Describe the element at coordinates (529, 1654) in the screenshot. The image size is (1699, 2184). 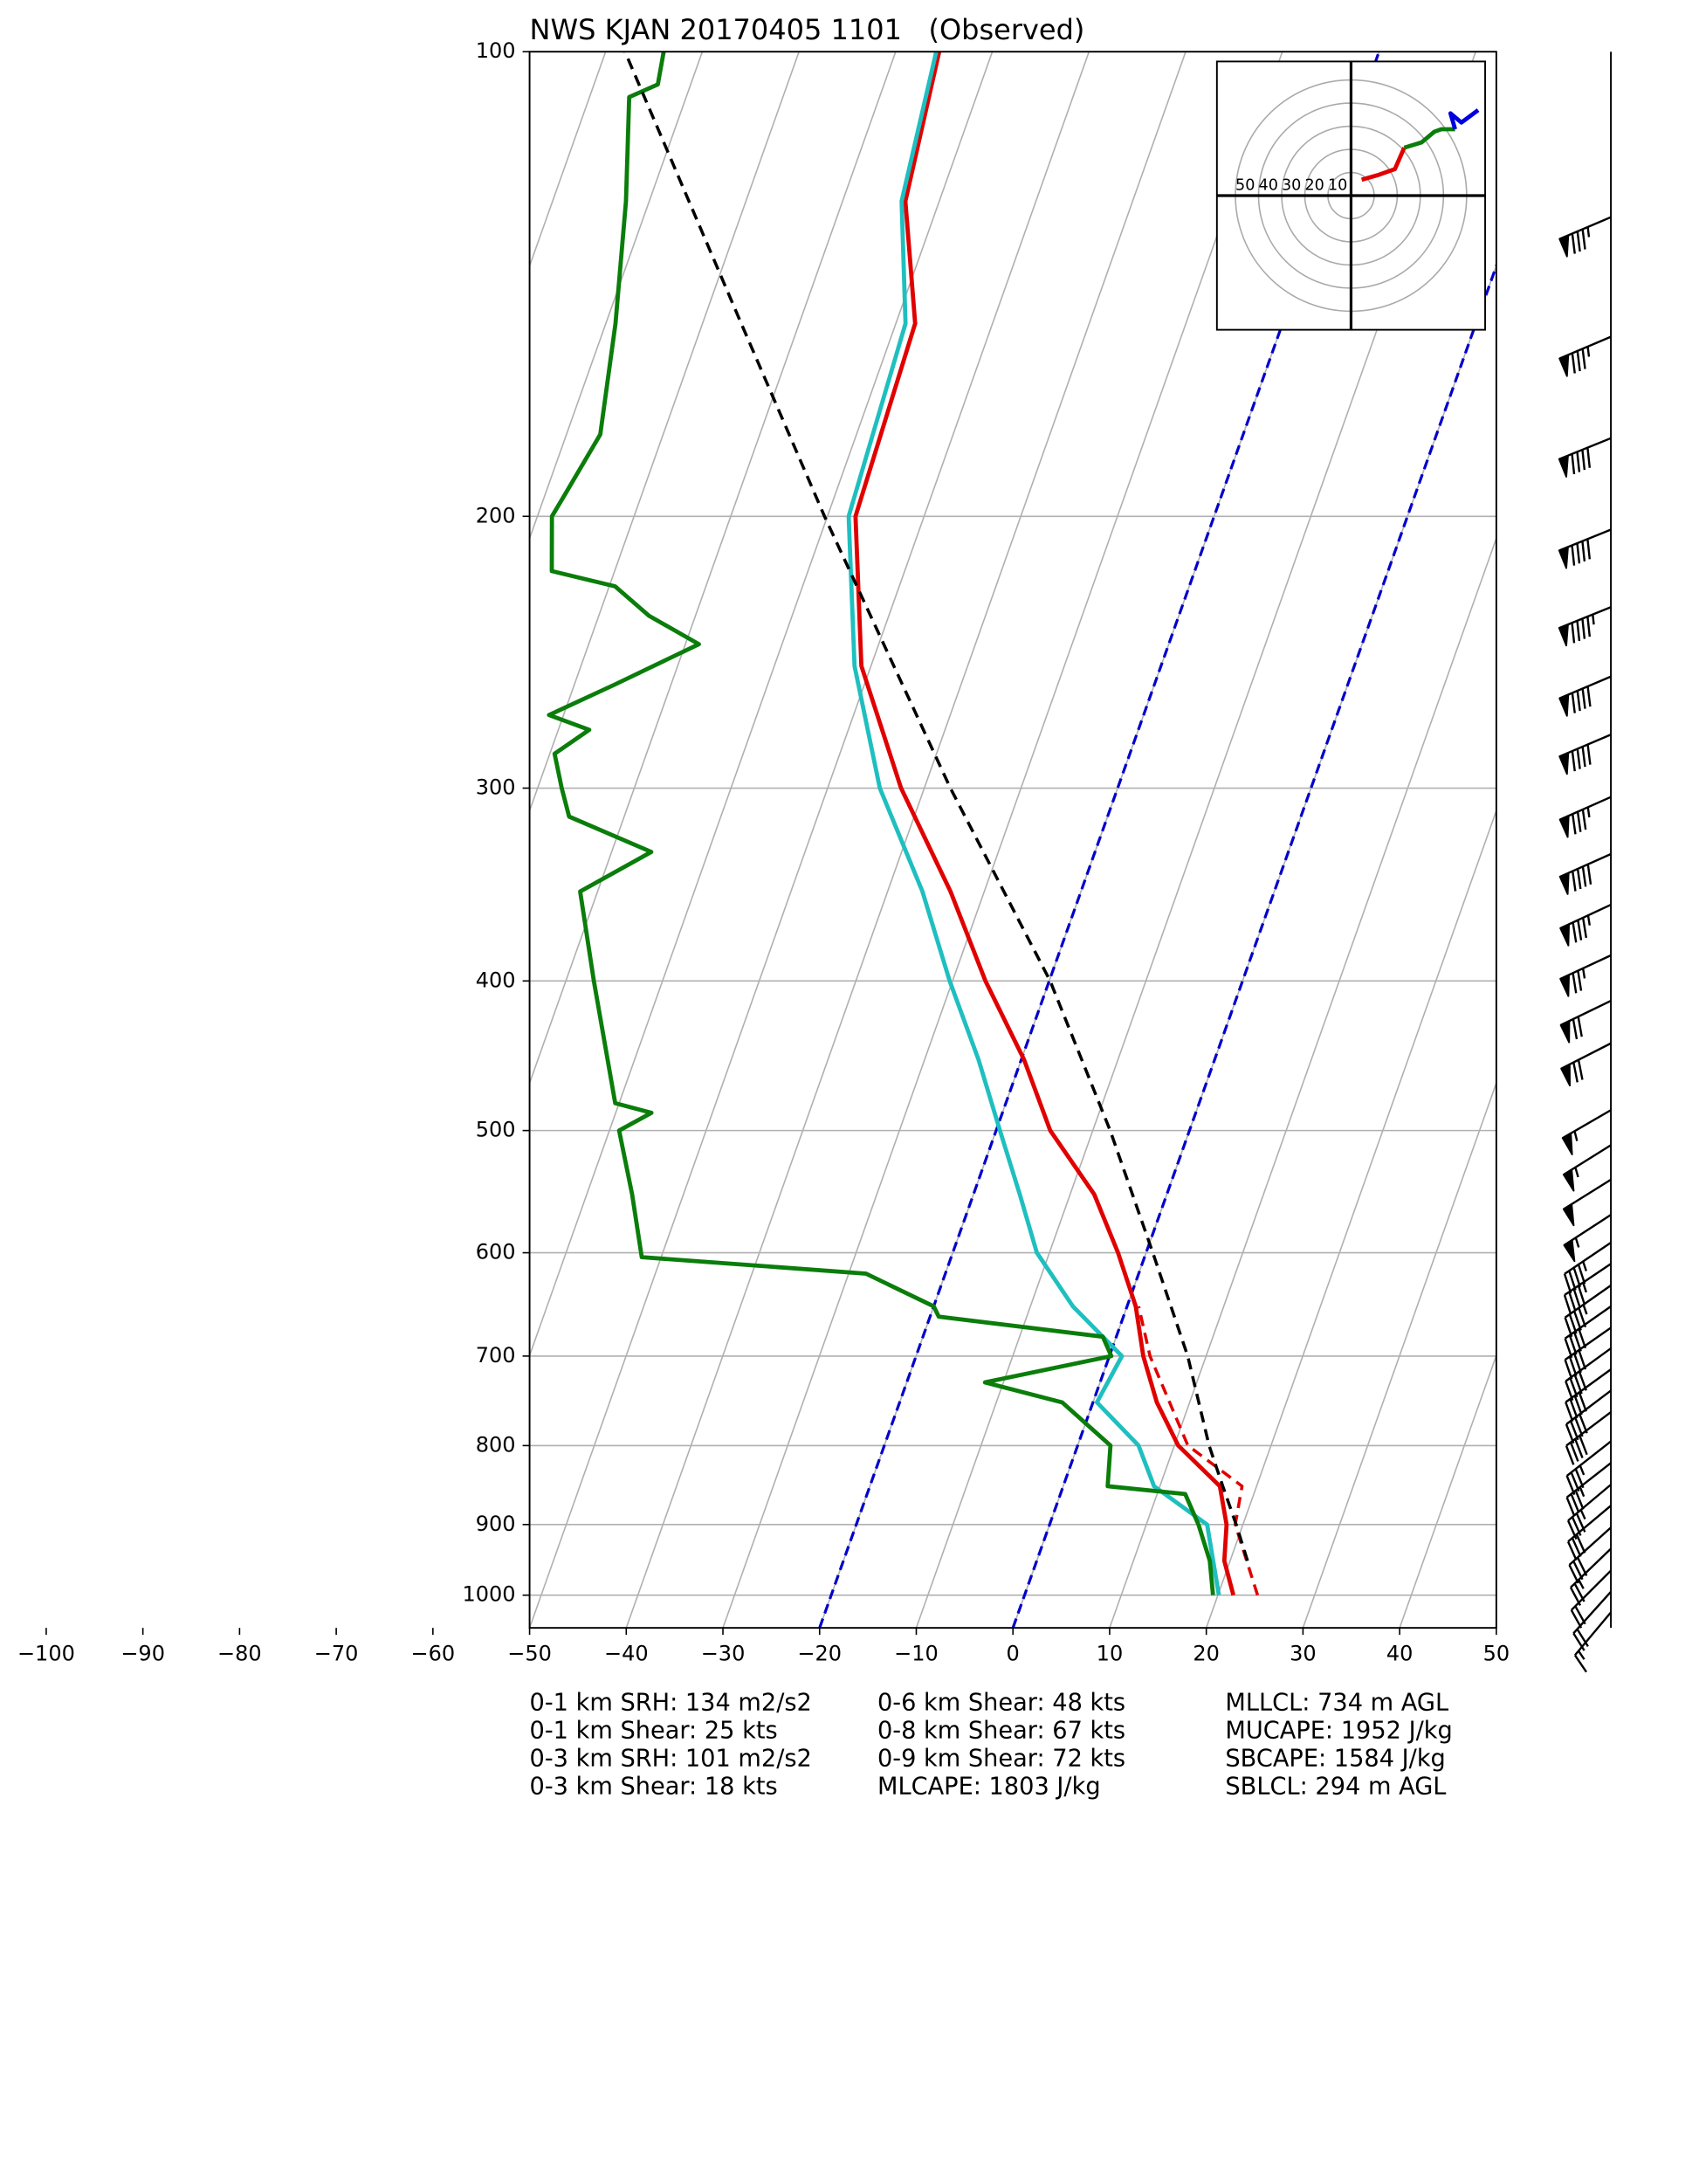
I see `x-tick-label: −50` at that location.